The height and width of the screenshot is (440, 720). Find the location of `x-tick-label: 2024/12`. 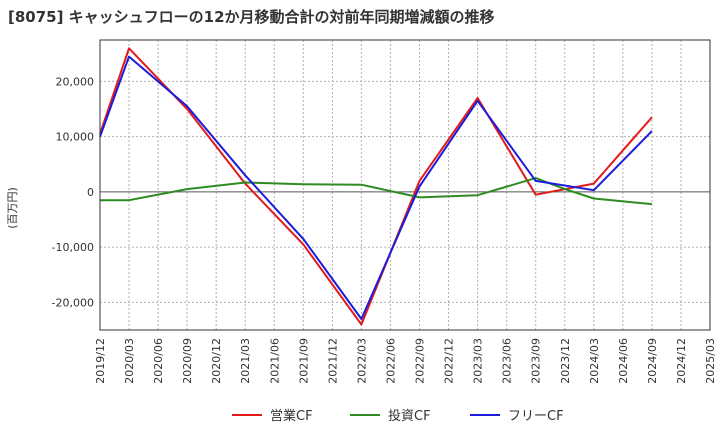

x-tick-label: 2024/12 is located at coordinates (681, 361).